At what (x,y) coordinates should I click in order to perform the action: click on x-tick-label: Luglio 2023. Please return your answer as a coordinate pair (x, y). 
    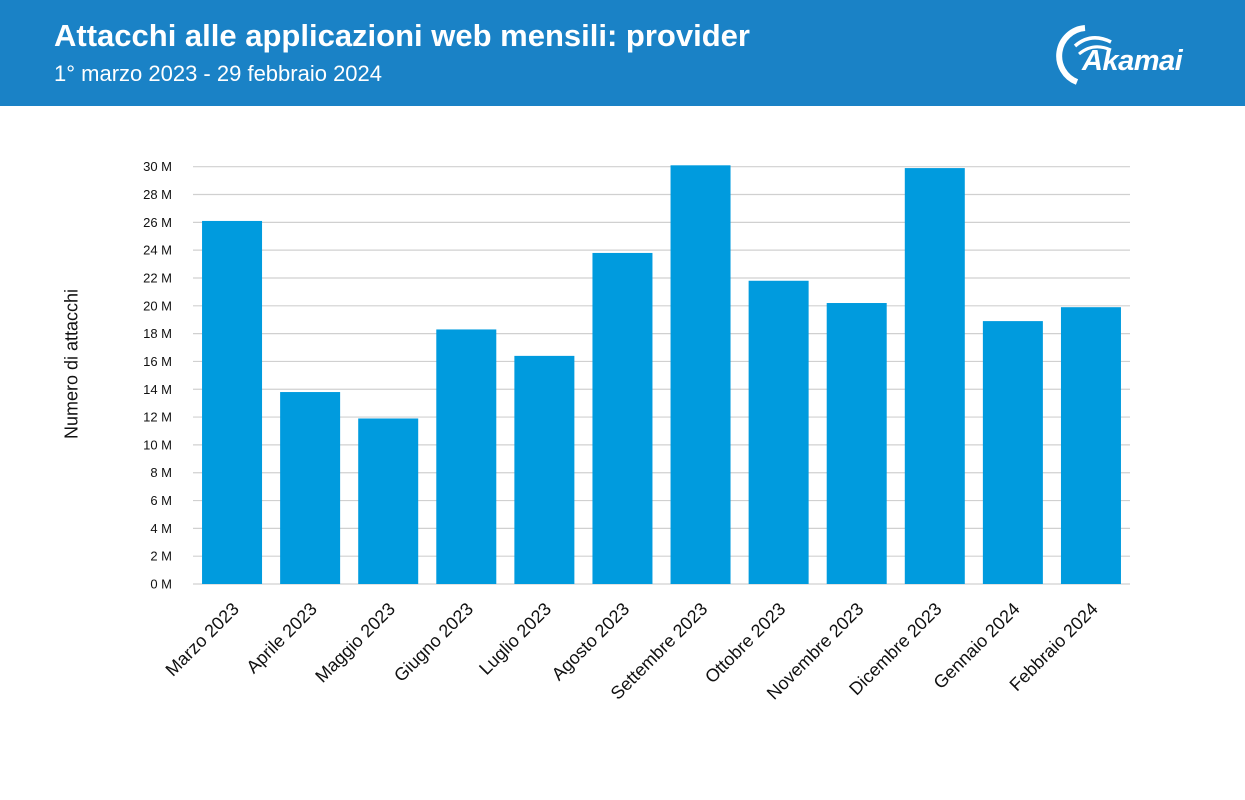
    Looking at the image, I should click on (515, 639).